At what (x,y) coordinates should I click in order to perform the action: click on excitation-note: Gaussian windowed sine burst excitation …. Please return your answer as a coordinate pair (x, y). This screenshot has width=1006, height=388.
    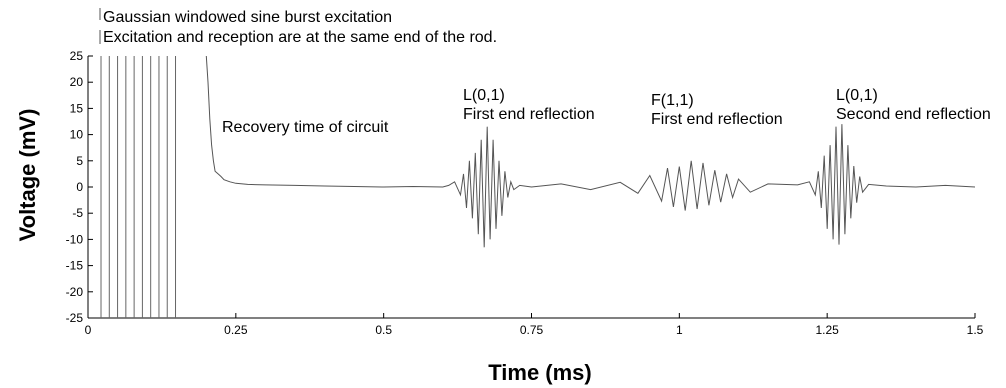
    Looking at the image, I should click on (298, 27).